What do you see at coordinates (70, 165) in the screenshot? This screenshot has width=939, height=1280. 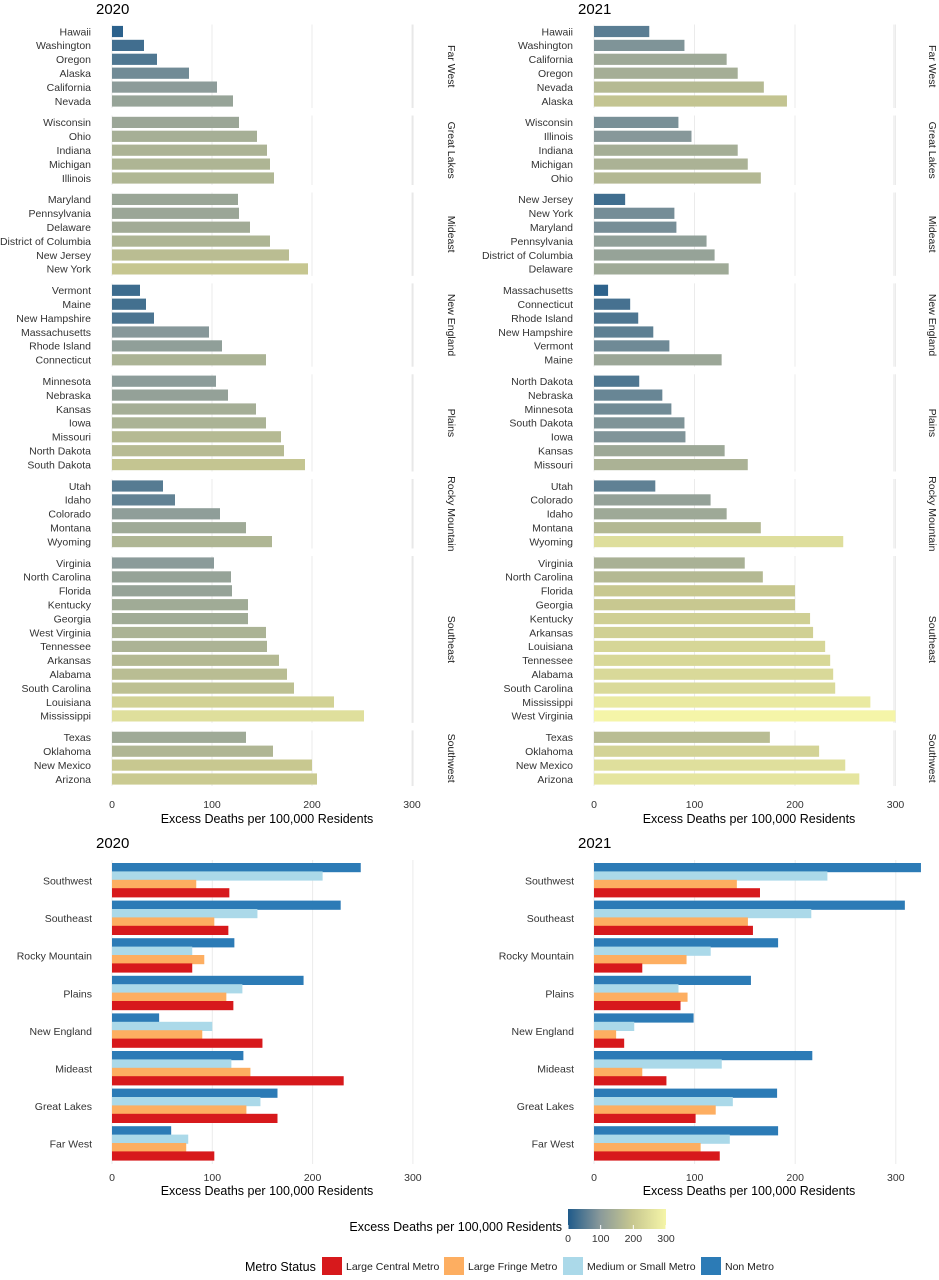 I see `state-label: Michigan` at bounding box center [70, 165].